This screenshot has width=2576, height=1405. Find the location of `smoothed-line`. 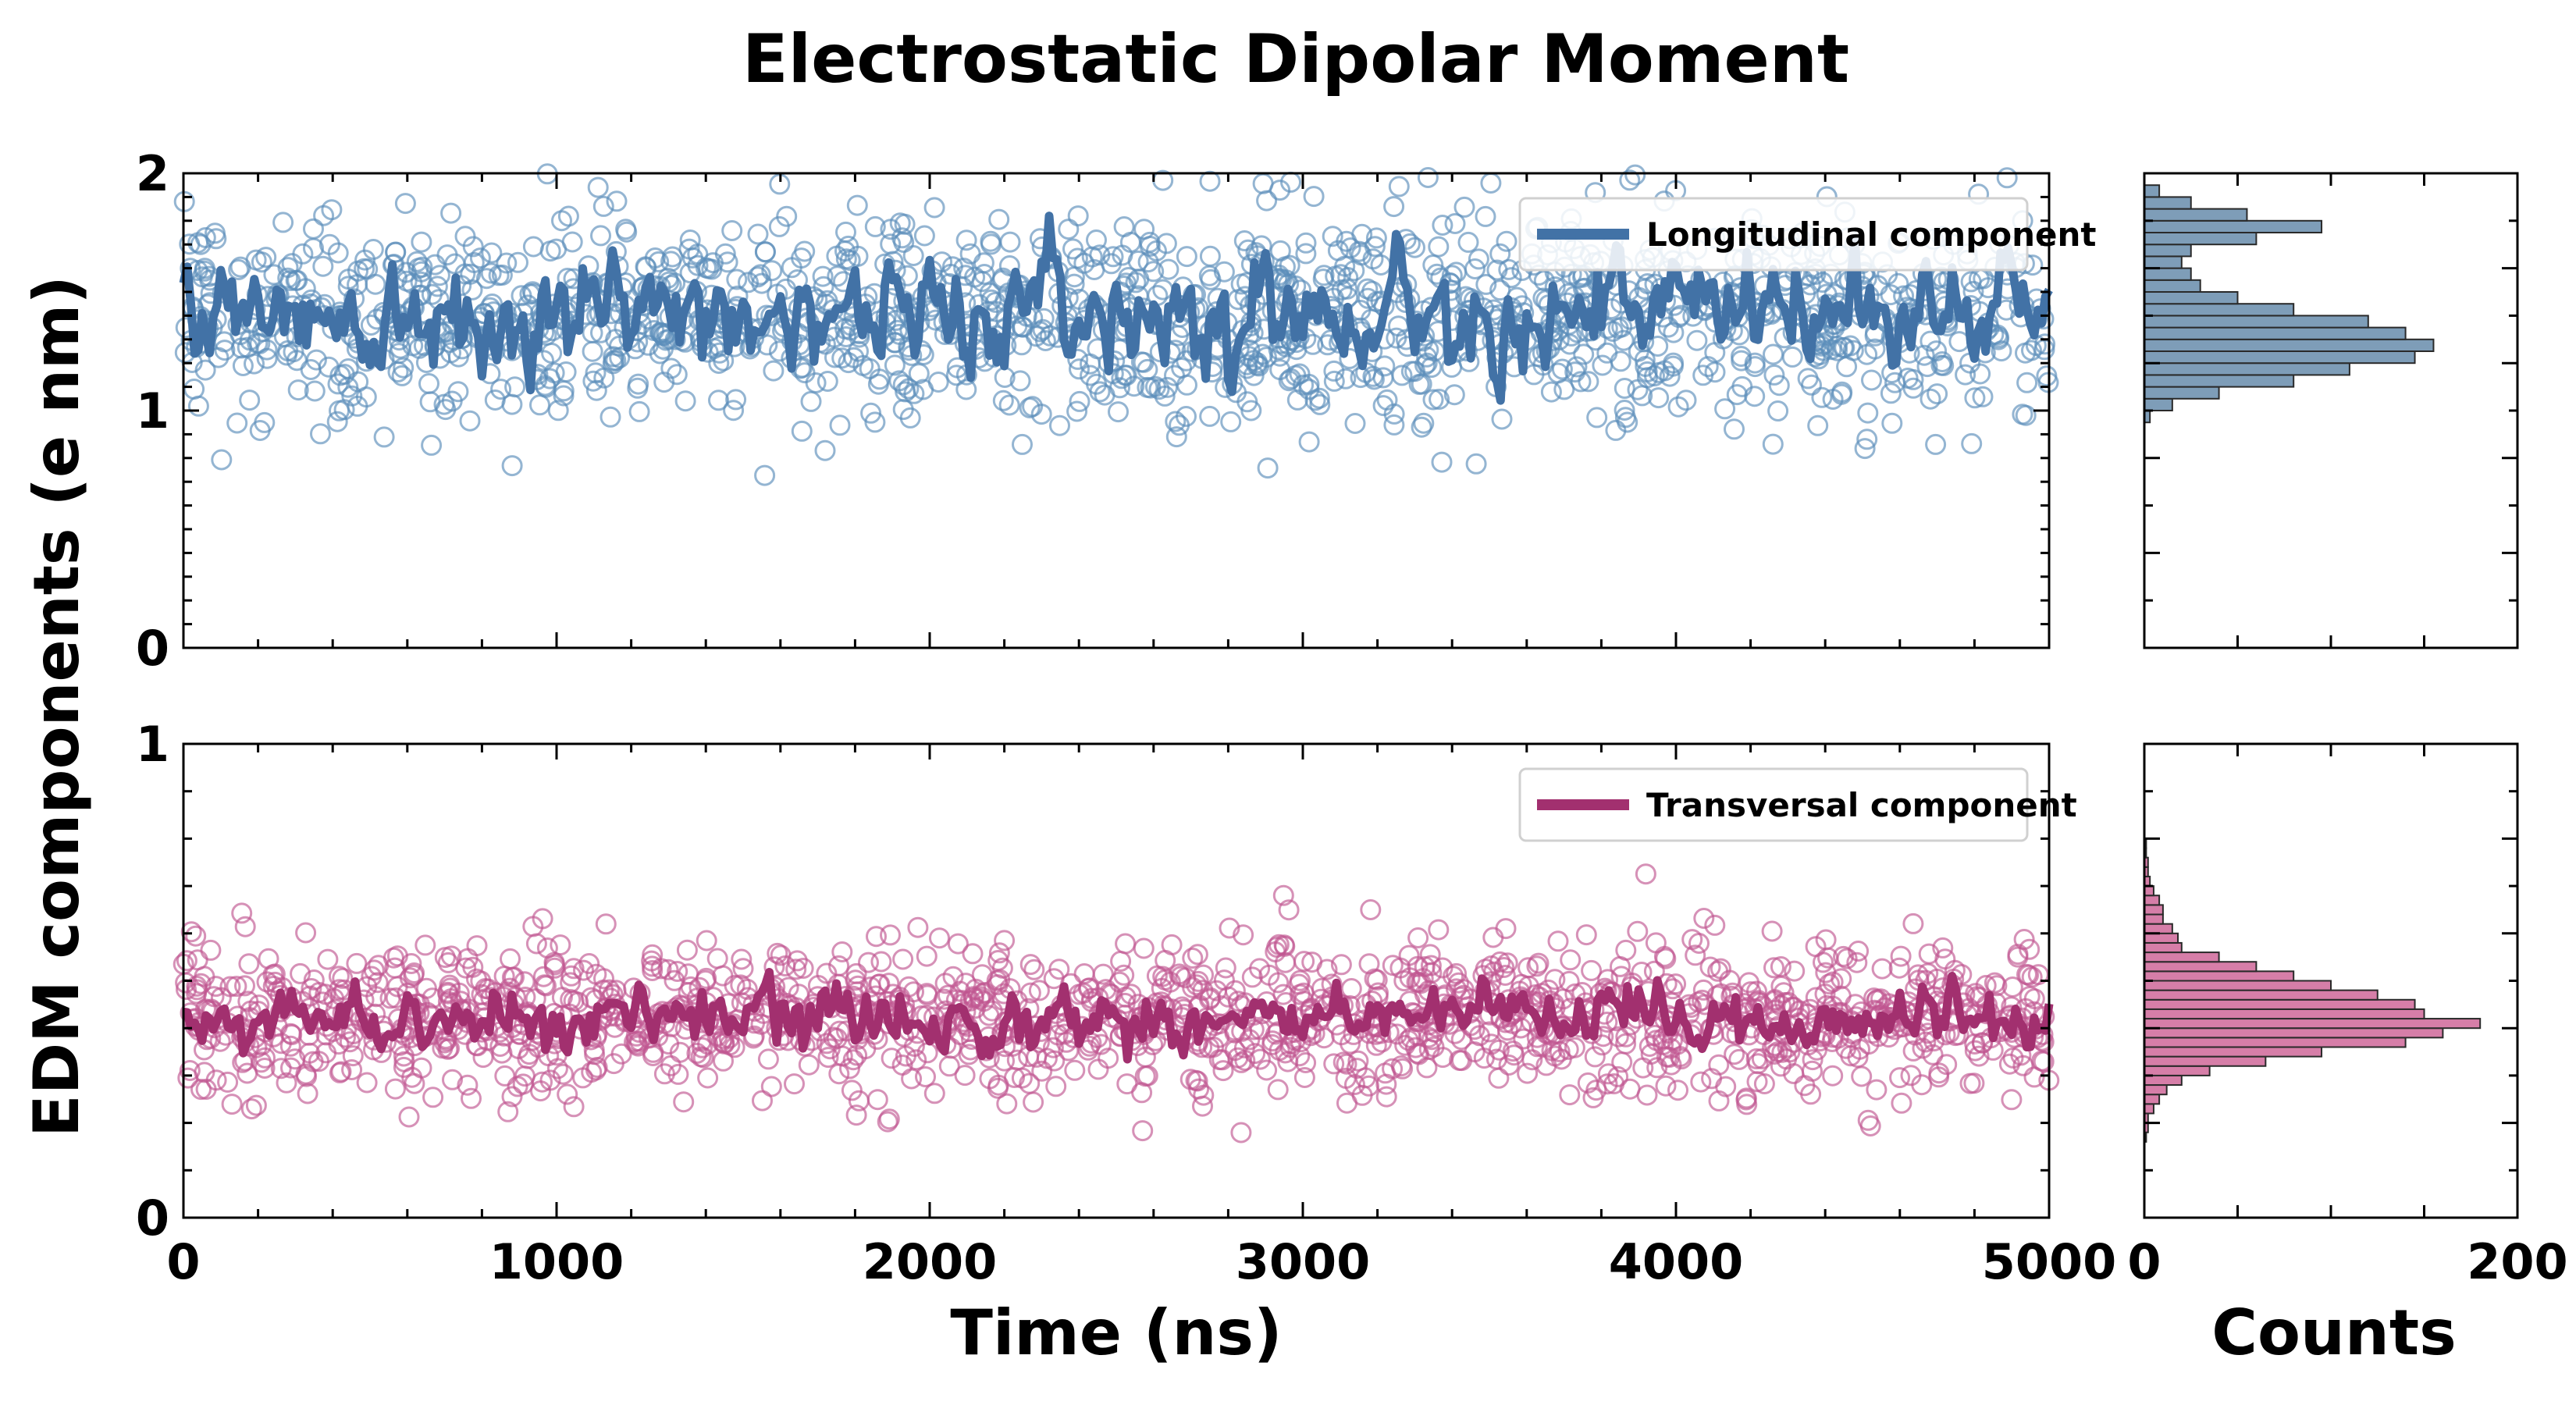

smoothed-line is located at coordinates (1118, 1016).